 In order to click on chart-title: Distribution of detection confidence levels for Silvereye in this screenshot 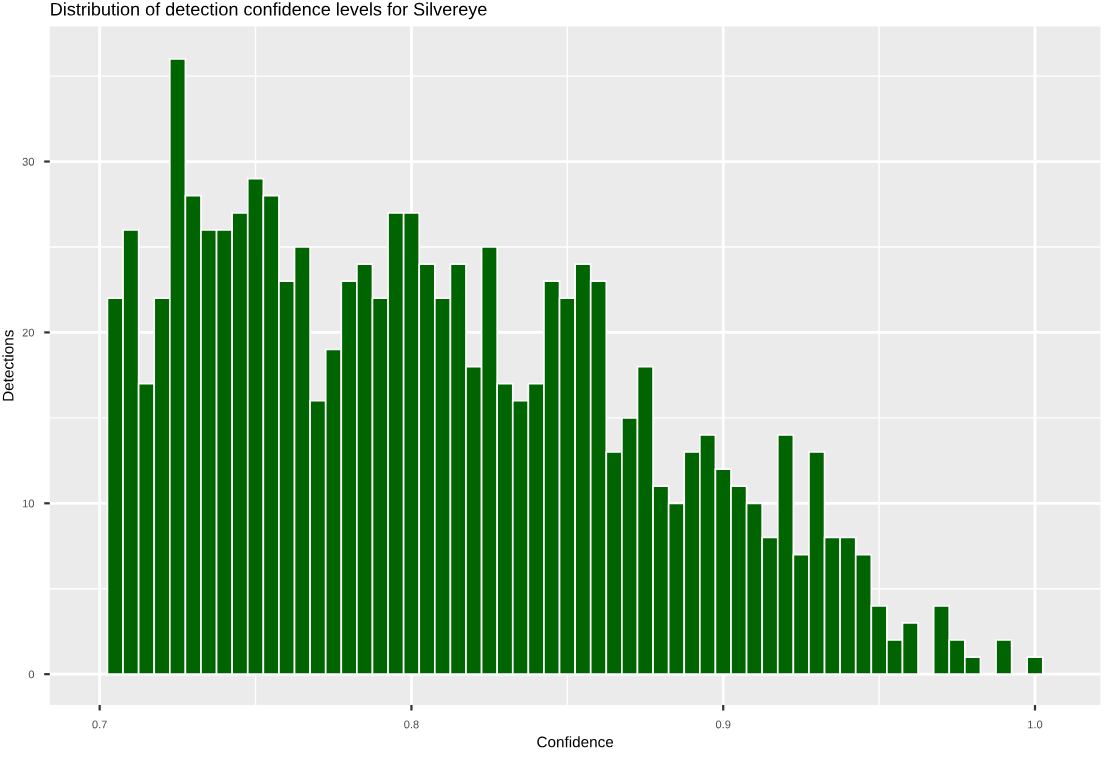, I will do `click(269, 11)`.